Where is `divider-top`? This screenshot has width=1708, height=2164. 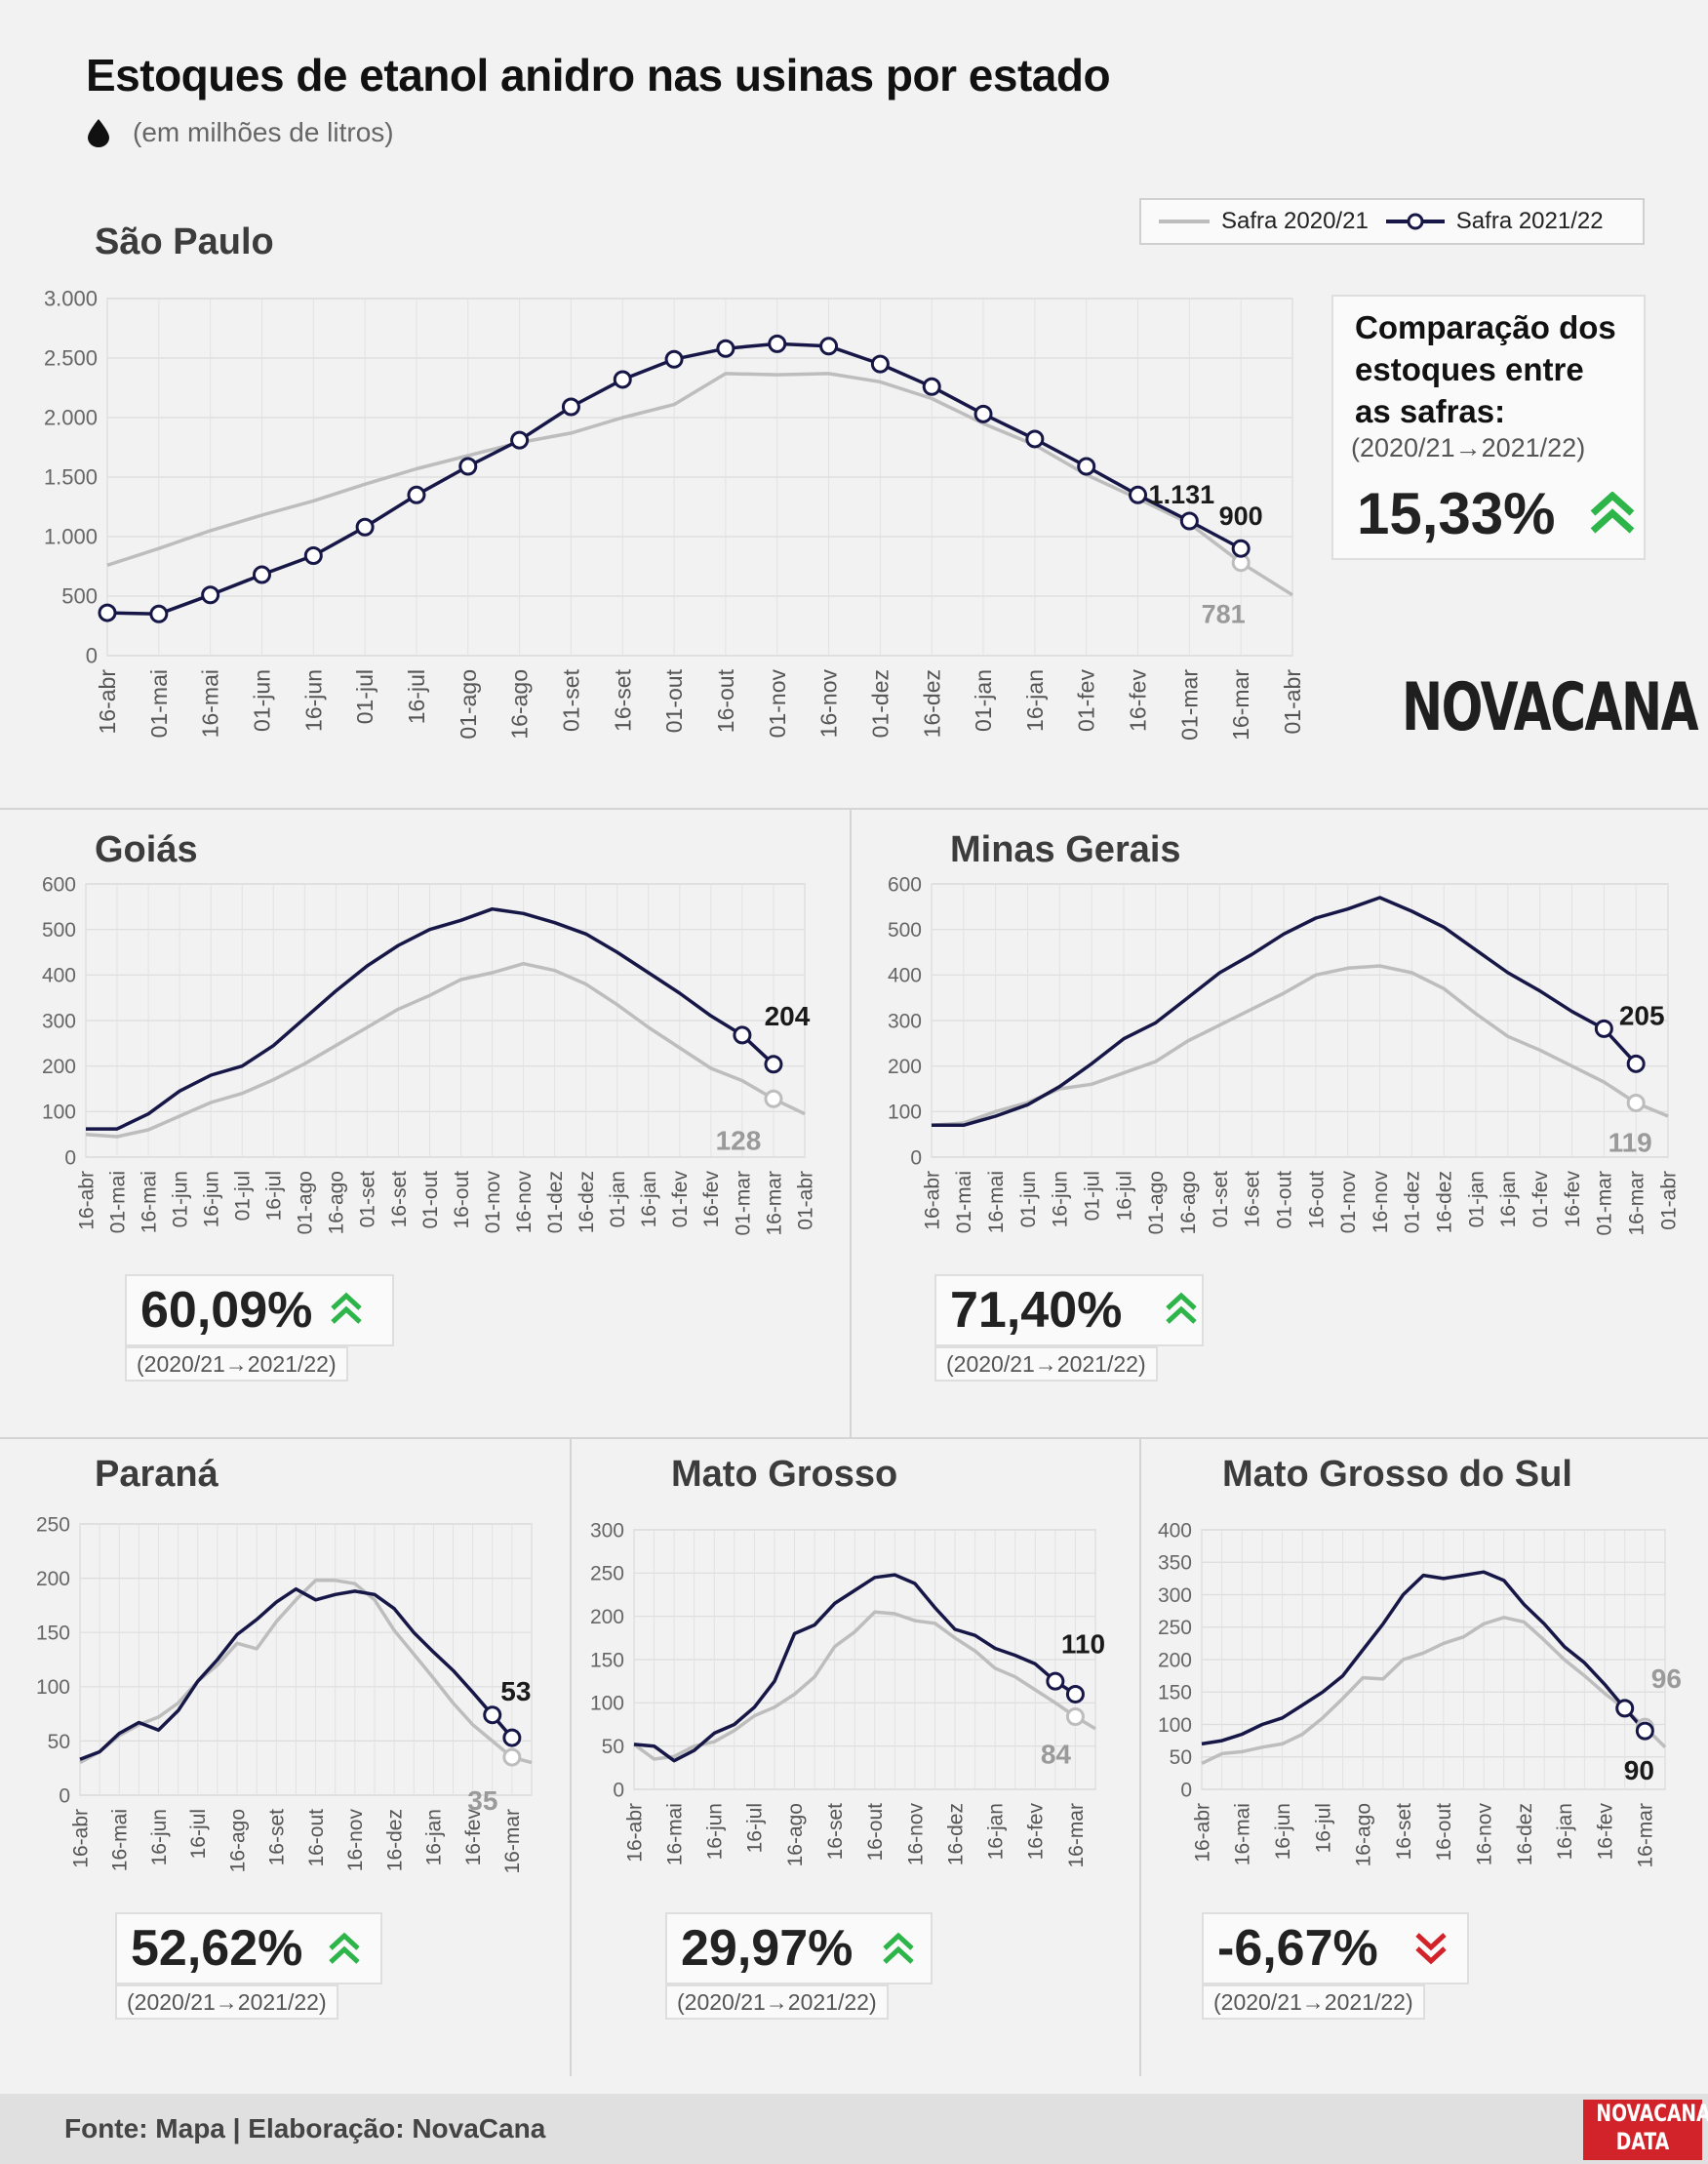
divider-top is located at coordinates (854, 809).